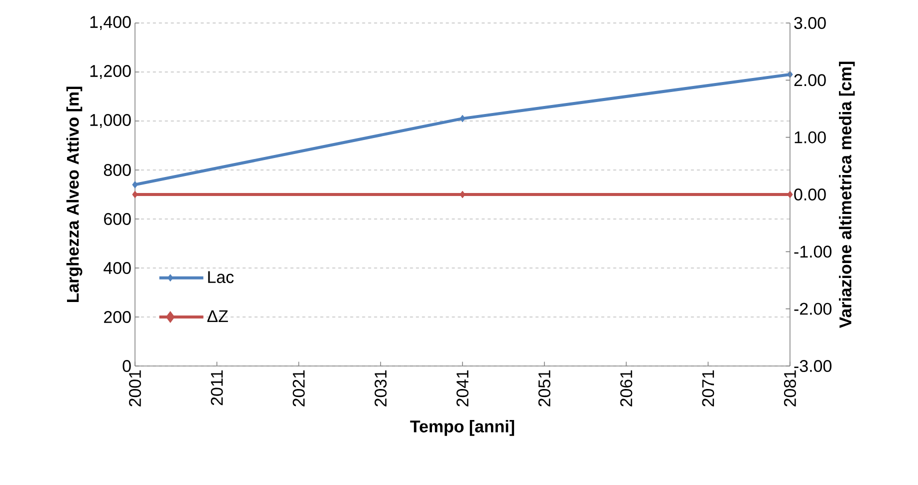 The height and width of the screenshot is (485, 918). What do you see at coordinates (708, 388) in the screenshot?
I see `x-tick-label: 2071` at bounding box center [708, 388].